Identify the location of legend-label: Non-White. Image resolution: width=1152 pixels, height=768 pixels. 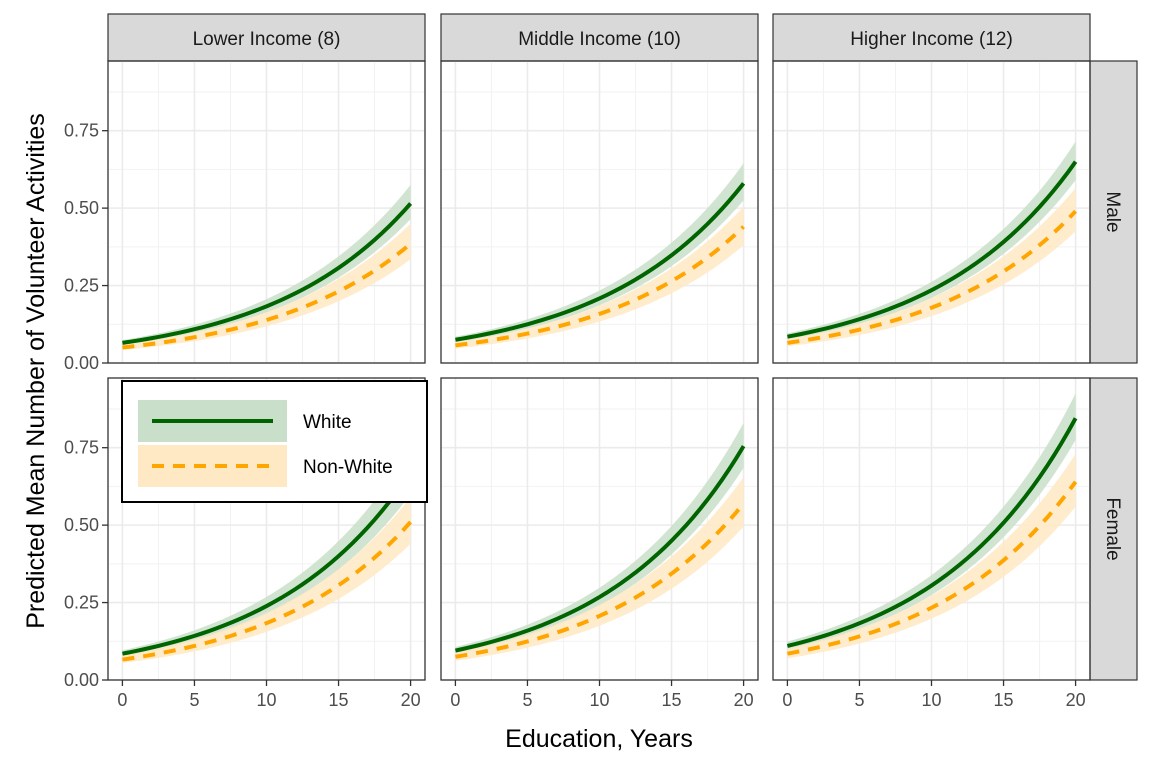
(348, 467).